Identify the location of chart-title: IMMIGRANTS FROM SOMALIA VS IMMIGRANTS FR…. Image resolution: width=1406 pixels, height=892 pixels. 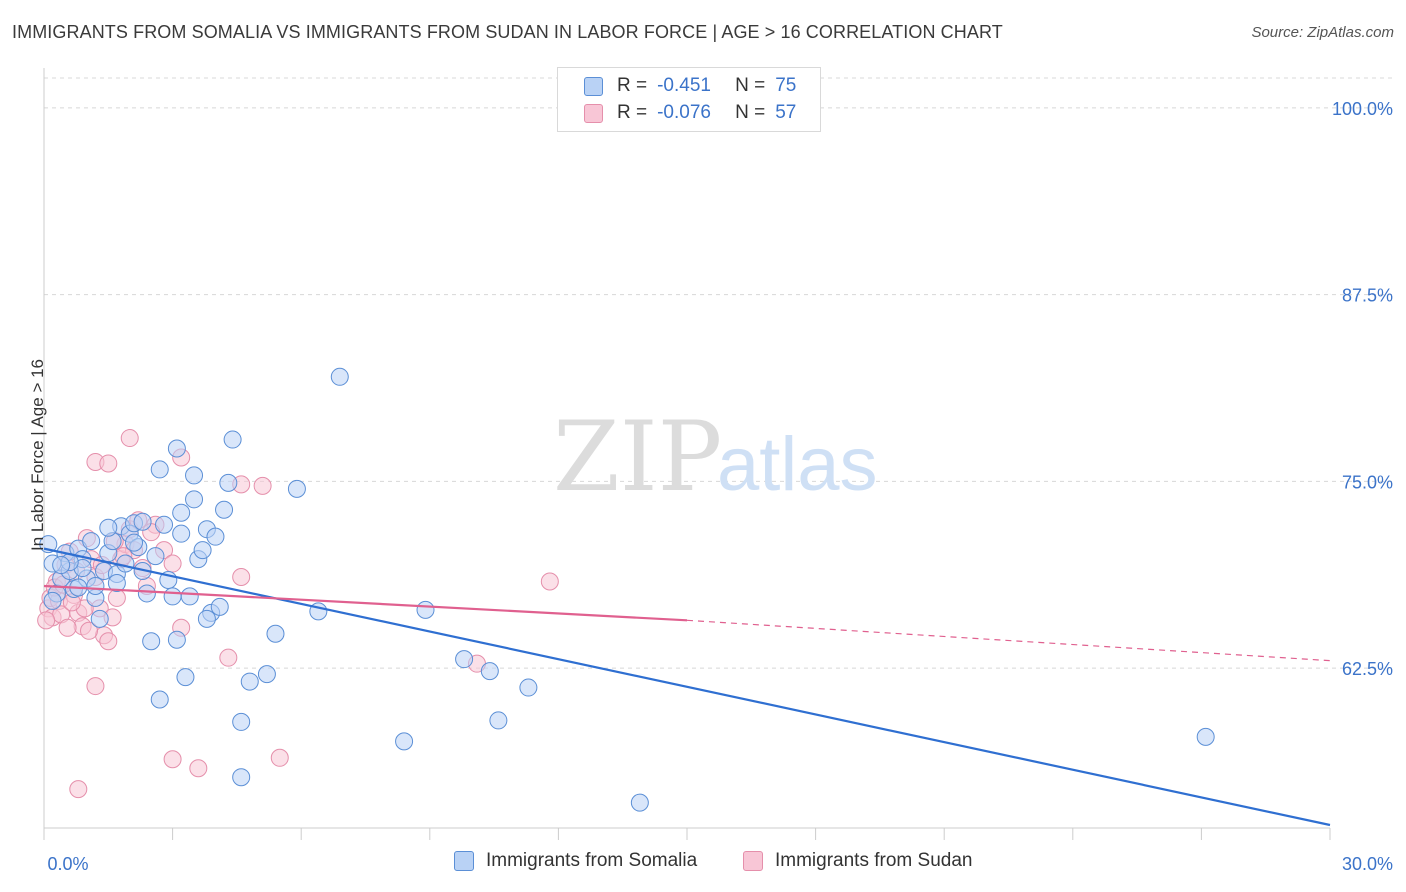
(507, 32).